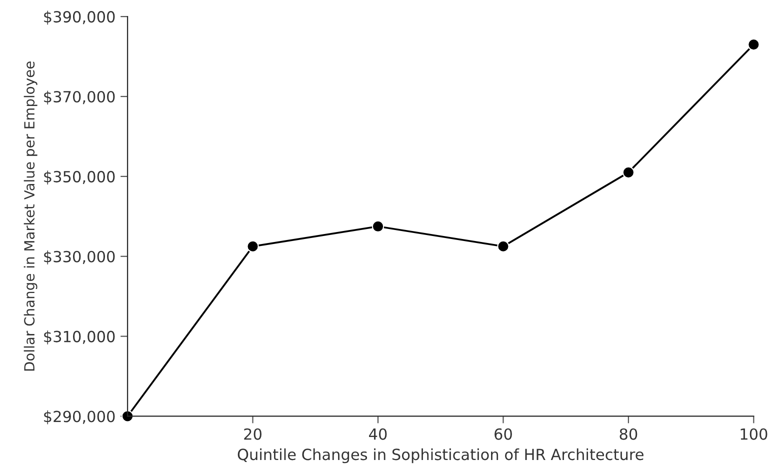 This screenshot has width=773, height=473. What do you see at coordinates (79, 177) in the screenshot?
I see `y-tick-label: $350,000` at bounding box center [79, 177].